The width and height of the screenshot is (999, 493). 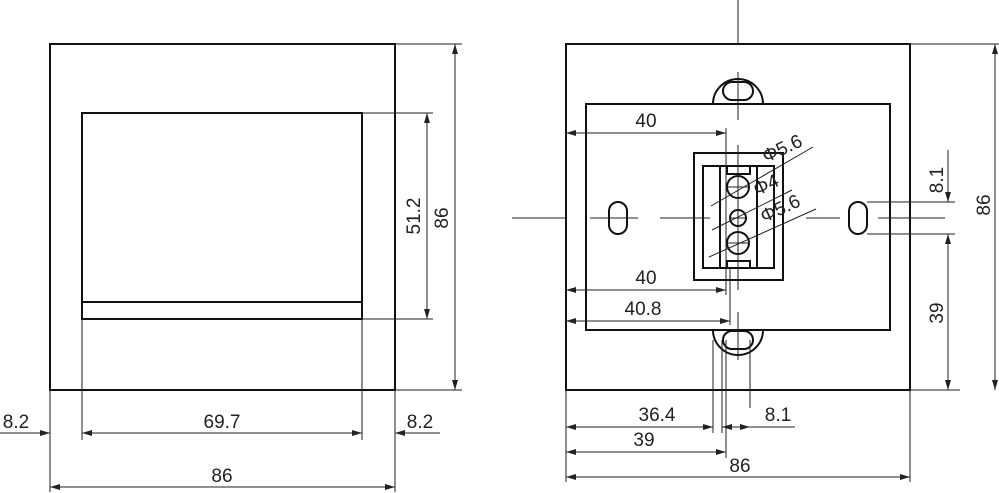 I want to click on dim-inner-height: 51.2, so click(x=414, y=216).